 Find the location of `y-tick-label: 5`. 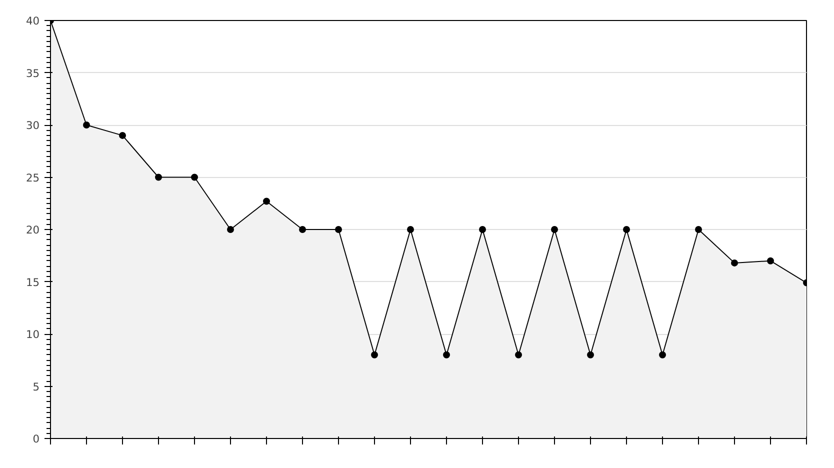

y-tick-label: 5 is located at coordinates (36, 387).